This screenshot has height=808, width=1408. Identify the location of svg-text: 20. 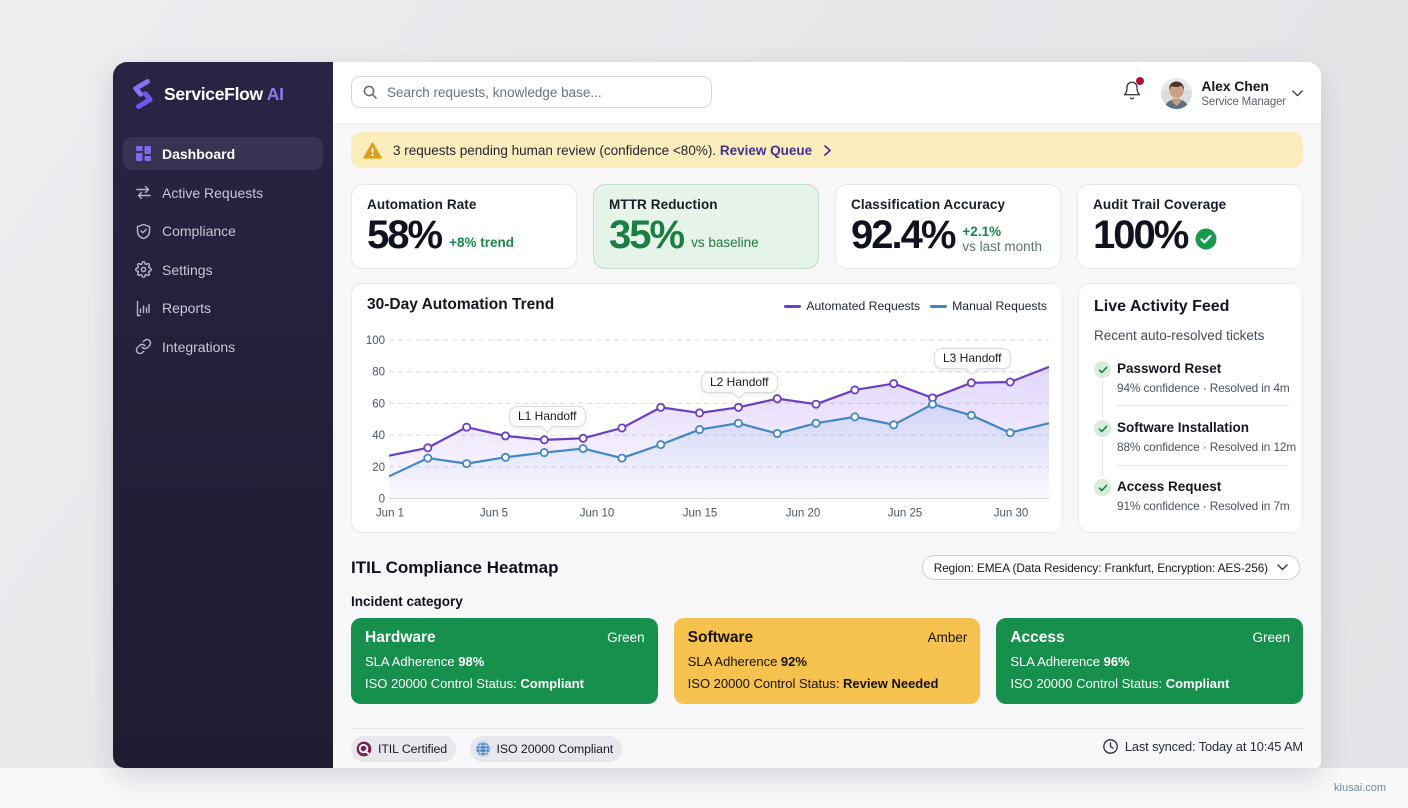
(378, 468).